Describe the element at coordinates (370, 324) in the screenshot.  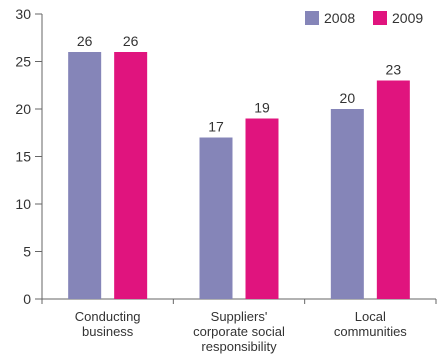
I see `category-label: Local communities` at that location.